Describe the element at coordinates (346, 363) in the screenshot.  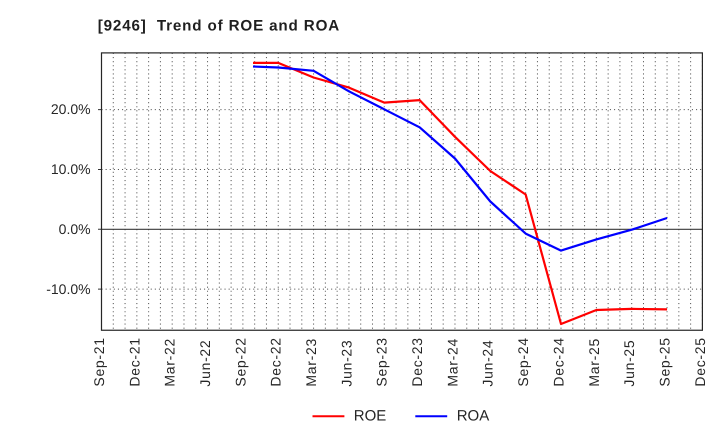
I see `svg-text: Jun-23` at that location.